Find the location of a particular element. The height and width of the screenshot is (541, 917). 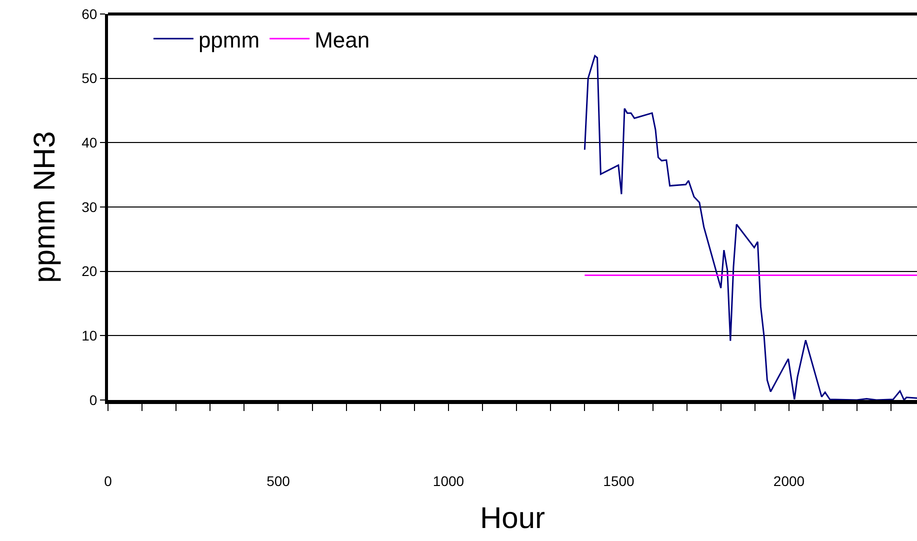

x-tick-label: 2000 is located at coordinates (789, 480).